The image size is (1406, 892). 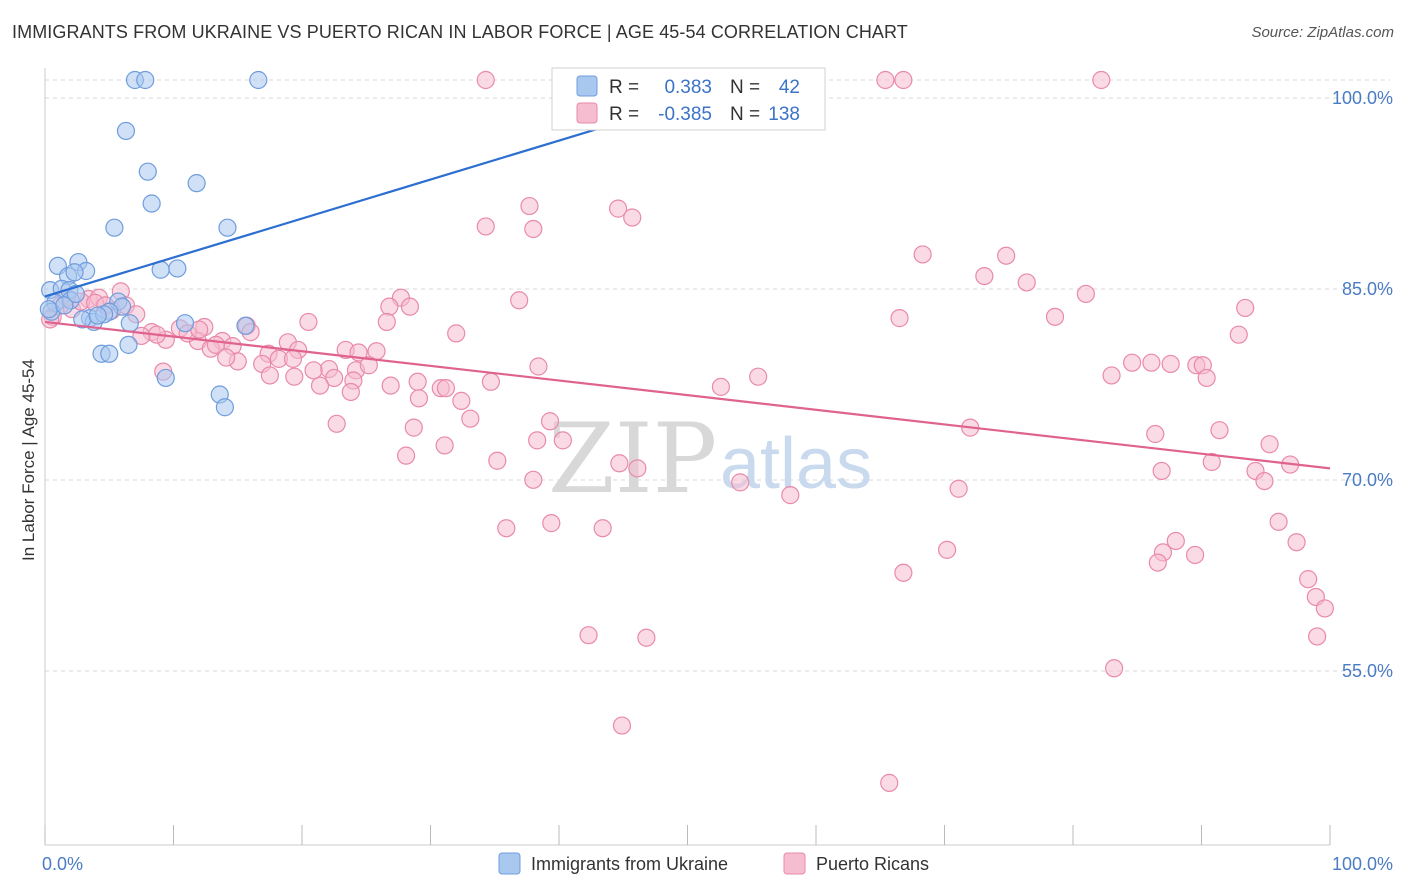 I want to click on stats-legend-box: R = 0.383 N = 42 R = -0.385 N = 138, so click(x=688, y=99).